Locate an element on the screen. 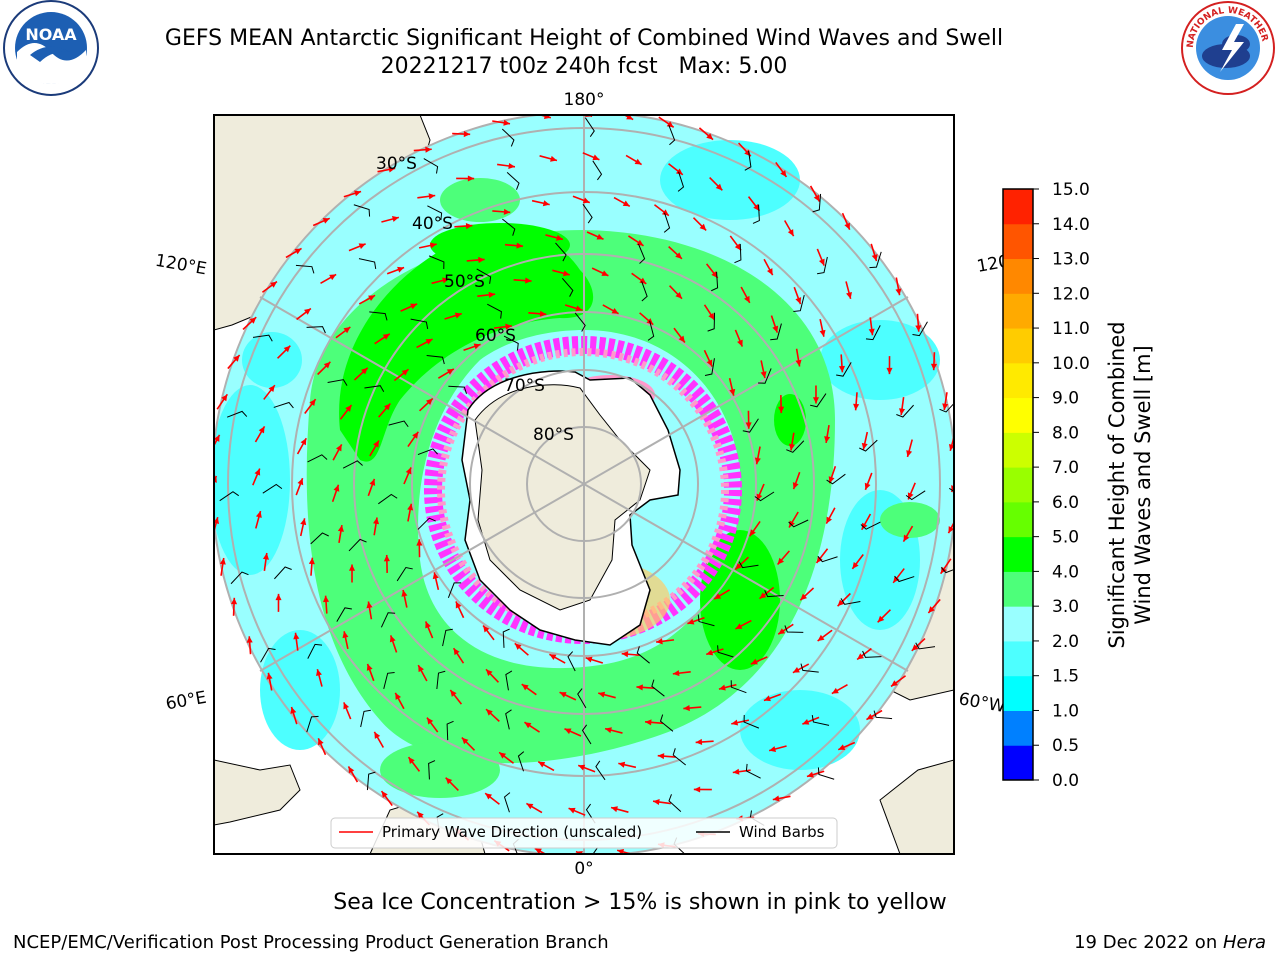 This screenshot has width=1280, height=960. lon-label-180: 180° is located at coordinates (584, 100).